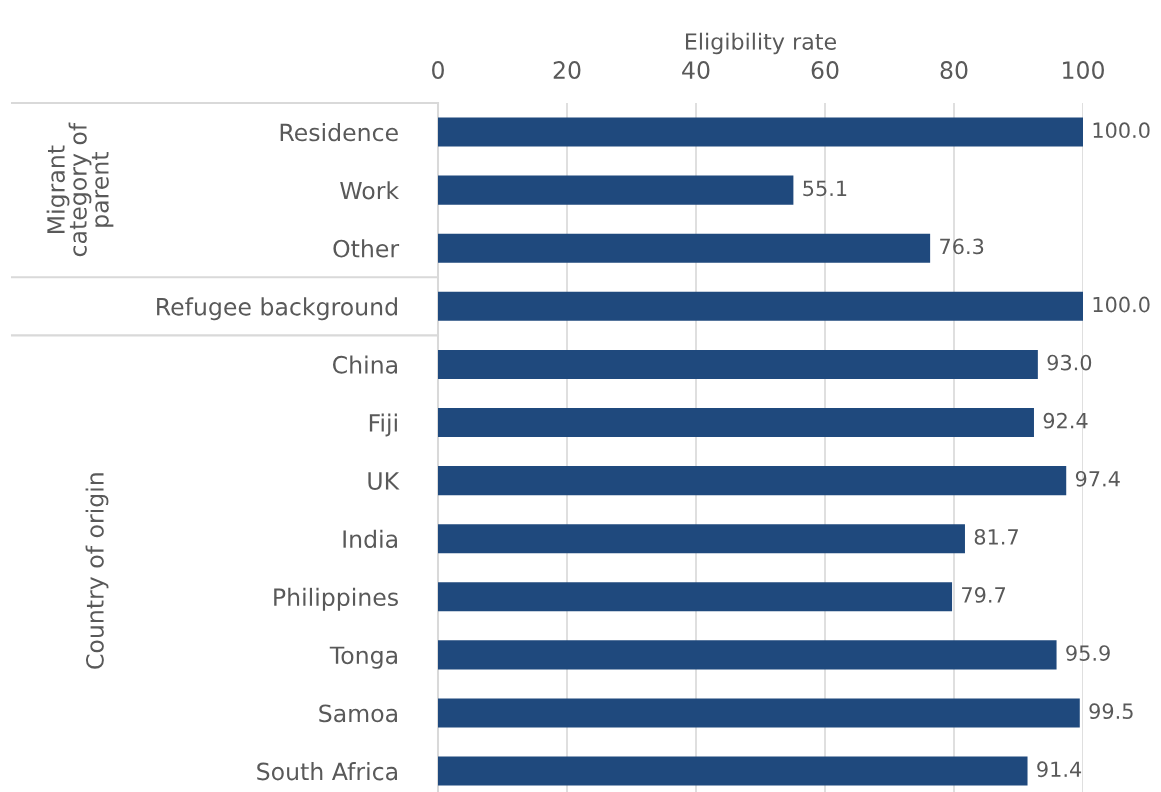 Image resolution: width=1161 pixels, height=792 pixels. Describe the element at coordinates (696, 70) in the screenshot. I see `x-tick-label: 40` at that location.